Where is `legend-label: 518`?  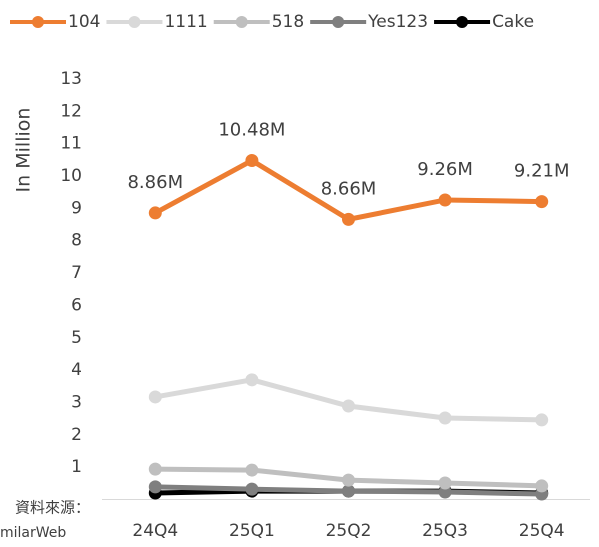
legend-label: 518 is located at coordinates (288, 22).